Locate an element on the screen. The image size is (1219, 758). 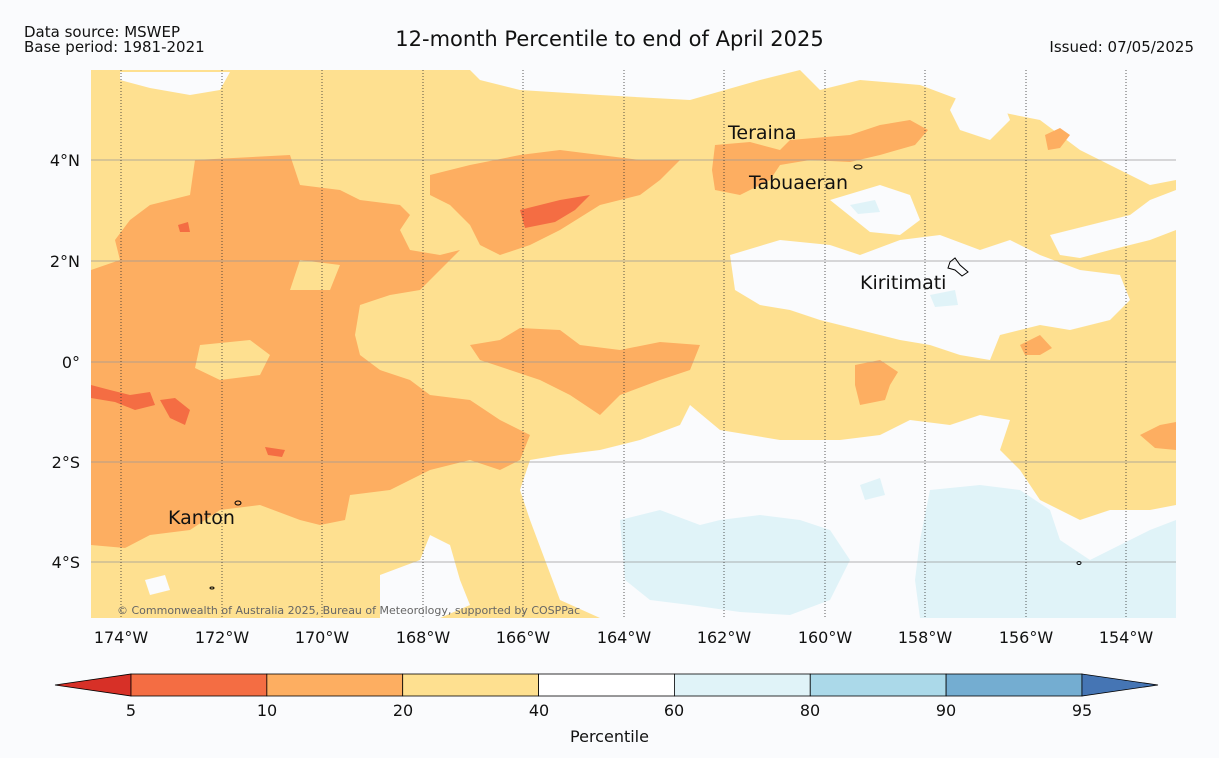
lat-label: 0° is located at coordinates (70, 362).